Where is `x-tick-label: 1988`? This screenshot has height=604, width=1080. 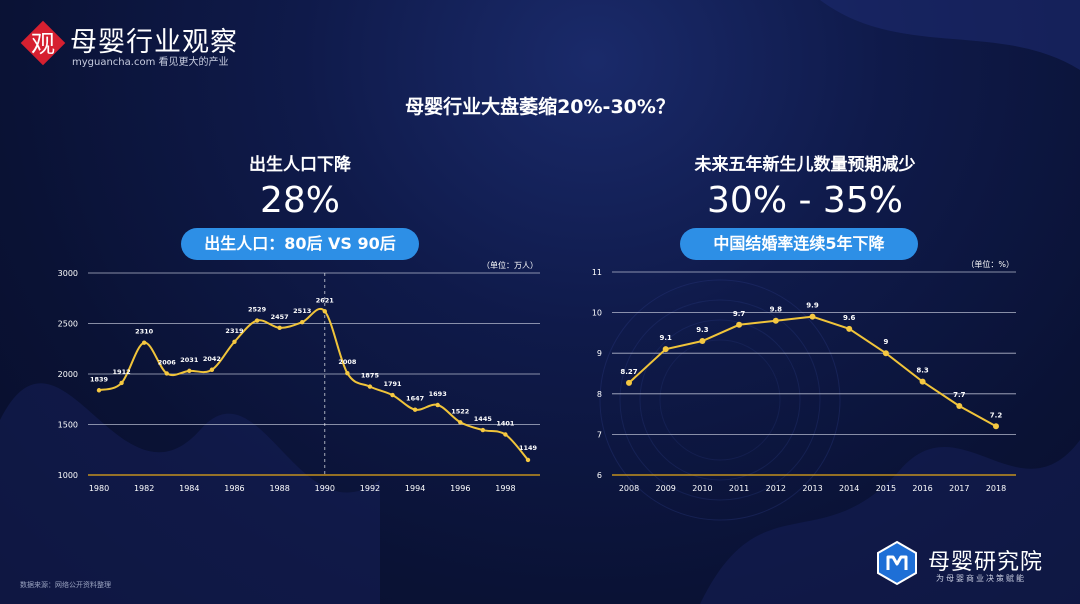 x-tick-label: 1988 is located at coordinates (279, 488).